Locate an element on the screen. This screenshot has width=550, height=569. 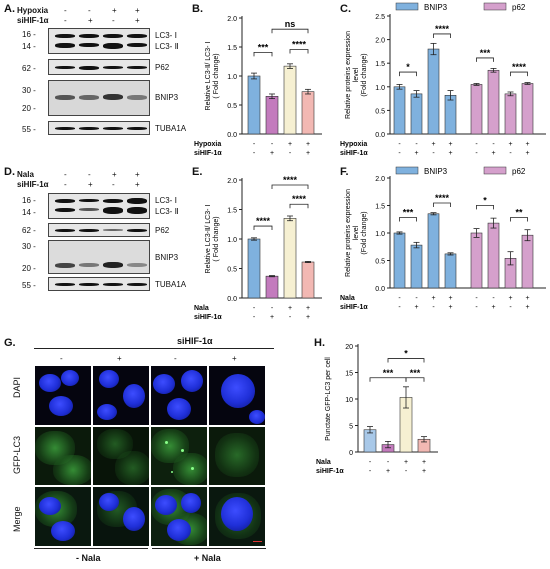
blot-a-tuba1a is located at coordinates (99, 128).